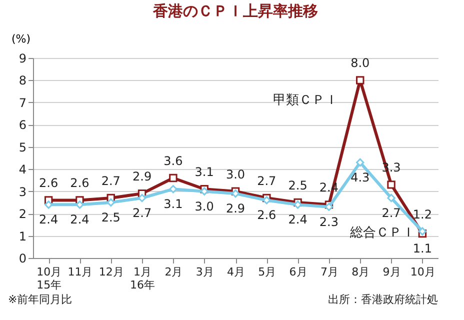 Image resolution: width=464 pixels, height=320 pixels. I want to click on chart-title: 香港のＣＰＩ上昇率推移, so click(235, 11).